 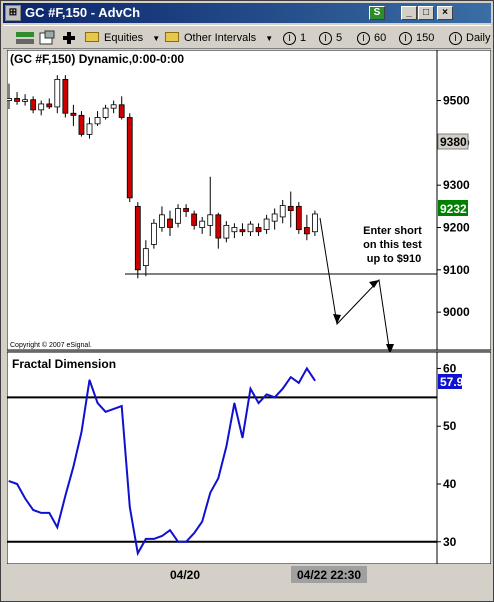 I want to click on equities-dropdown: Equities ▼, so click(x=122, y=38).